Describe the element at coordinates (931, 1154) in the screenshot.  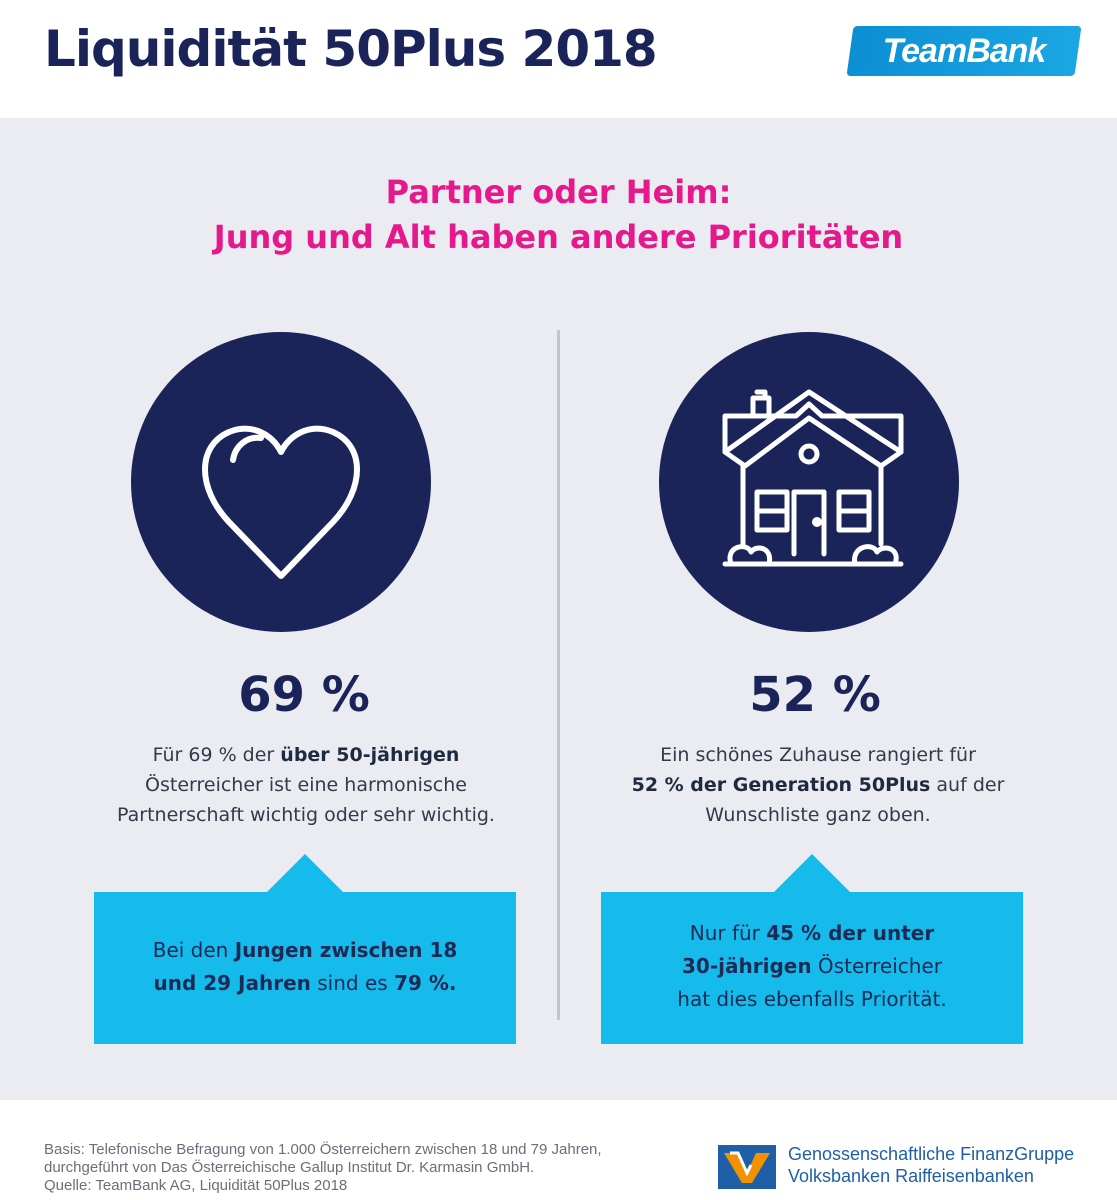
I see `partner-line-1: Genossenschaftliche FinanzGruppe` at that location.